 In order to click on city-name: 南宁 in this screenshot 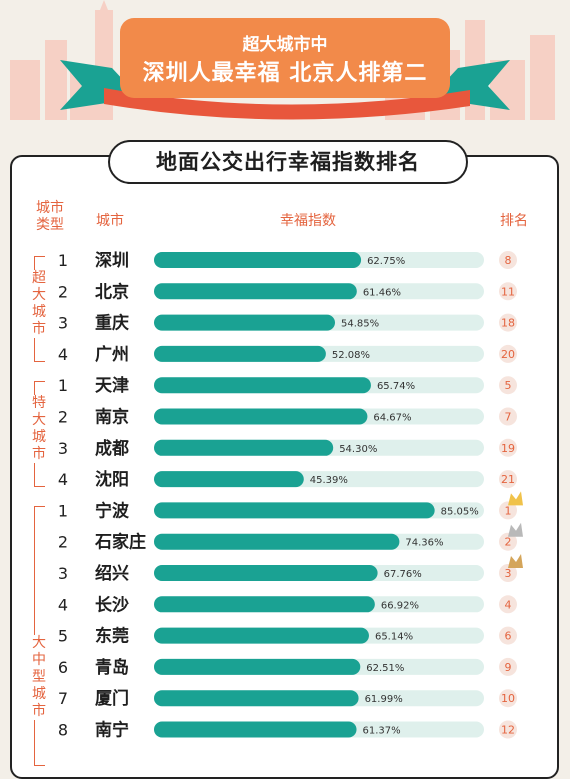, I will do `click(112, 730)`.